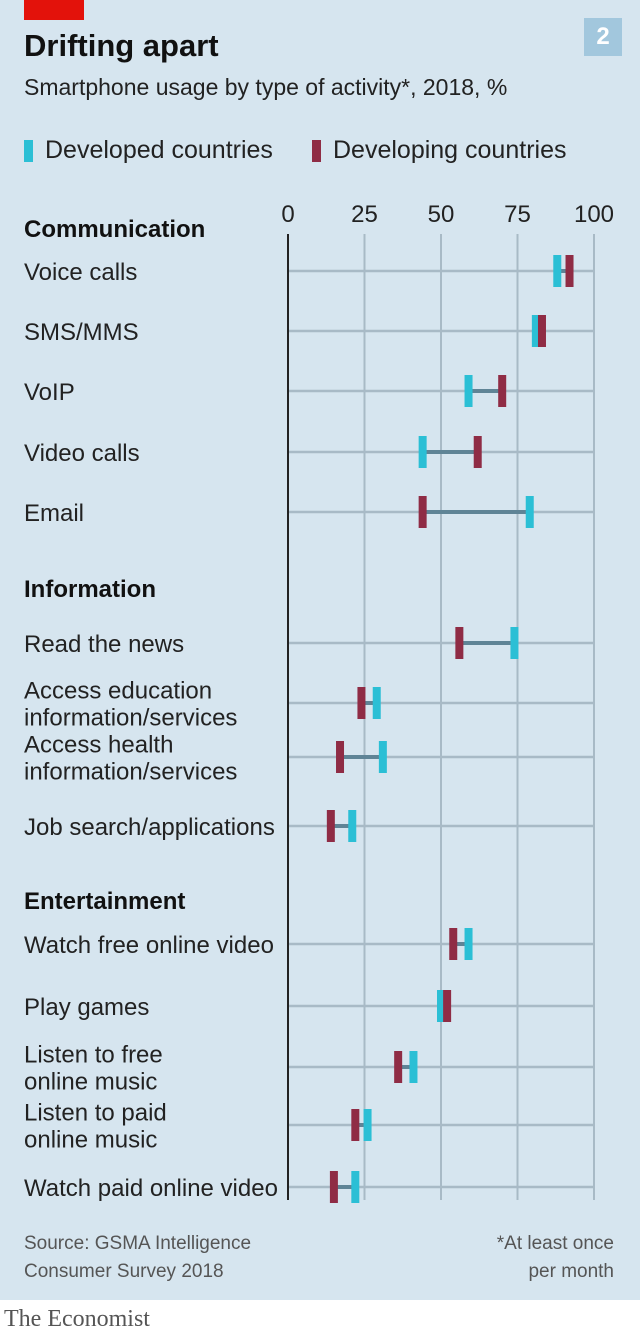  I want to click on row-label: Video calls, so click(82, 453).